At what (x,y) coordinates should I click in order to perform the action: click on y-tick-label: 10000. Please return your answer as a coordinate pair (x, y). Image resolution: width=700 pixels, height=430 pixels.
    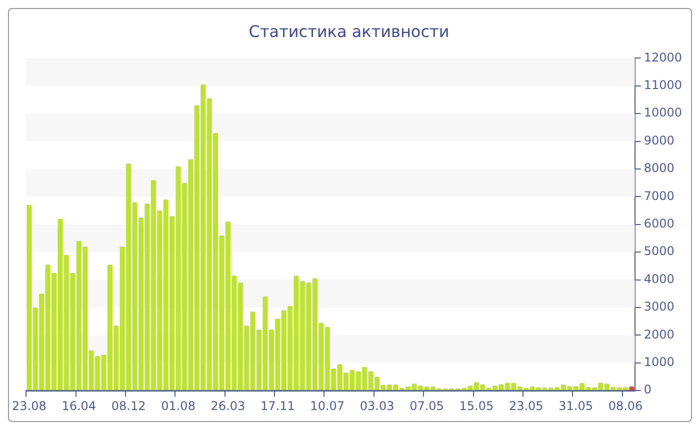
    Looking at the image, I should click on (663, 113).